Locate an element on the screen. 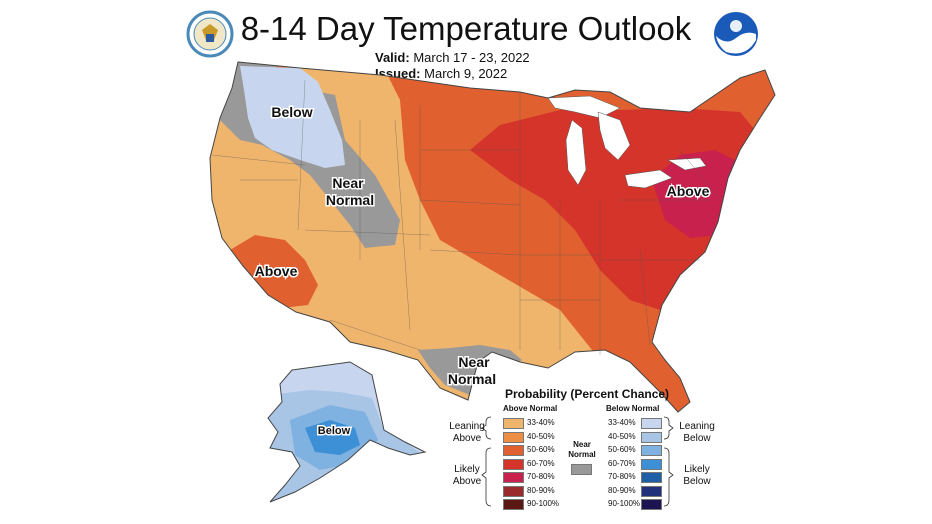 The height and width of the screenshot is (524, 932). legend-below-range-label: 33-40% is located at coordinates (622, 422).